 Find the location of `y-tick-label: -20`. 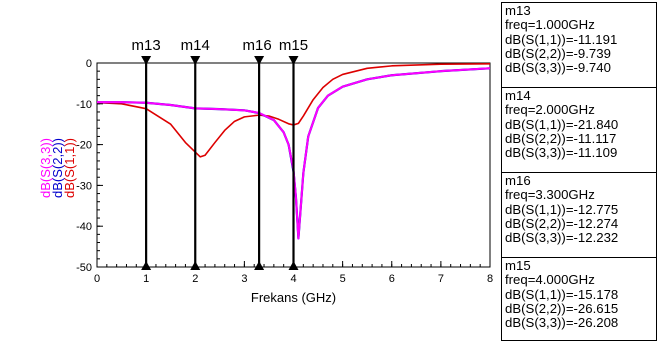

y-tick-label: -20 is located at coordinates (84, 146).